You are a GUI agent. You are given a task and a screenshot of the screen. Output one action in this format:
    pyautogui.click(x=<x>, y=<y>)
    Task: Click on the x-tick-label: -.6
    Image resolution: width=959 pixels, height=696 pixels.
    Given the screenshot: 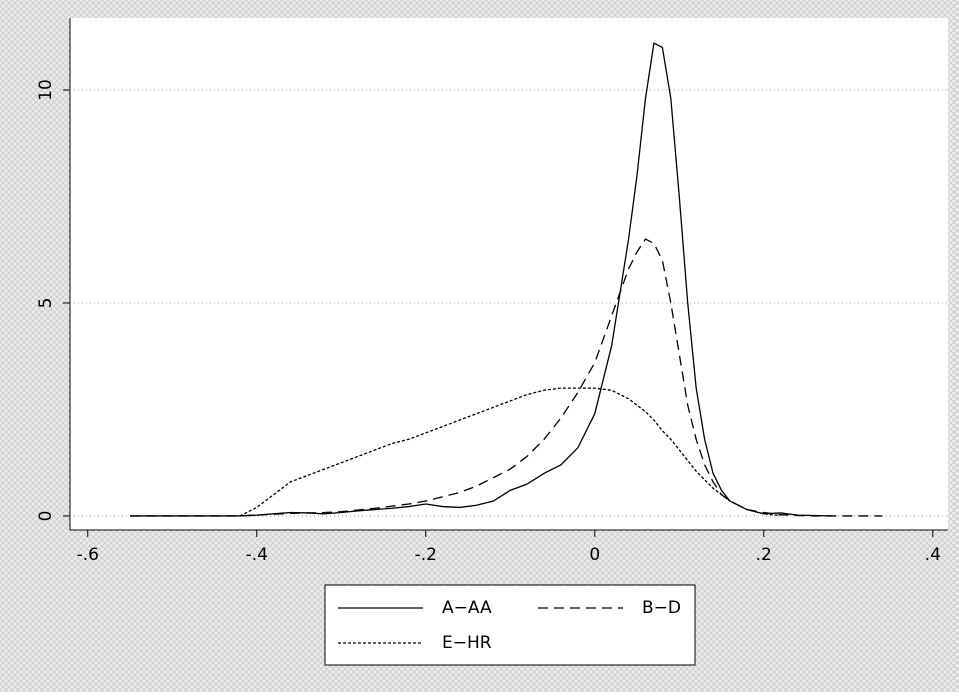 What is the action you would take?
    pyautogui.click(x=88, y=555)
    